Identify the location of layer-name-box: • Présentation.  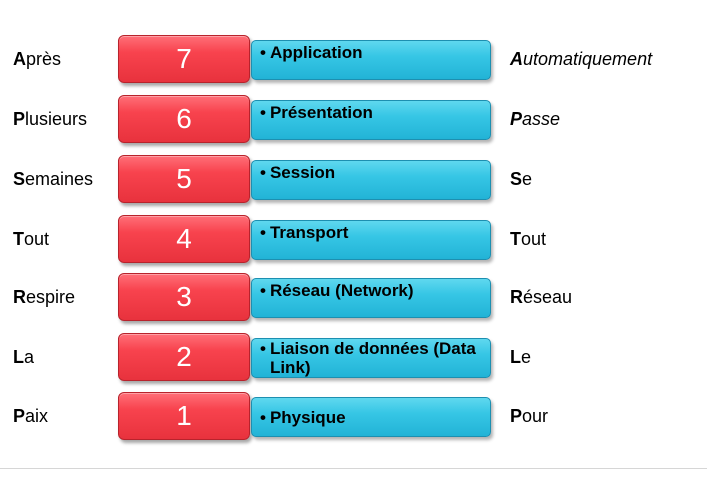
(371, 120).